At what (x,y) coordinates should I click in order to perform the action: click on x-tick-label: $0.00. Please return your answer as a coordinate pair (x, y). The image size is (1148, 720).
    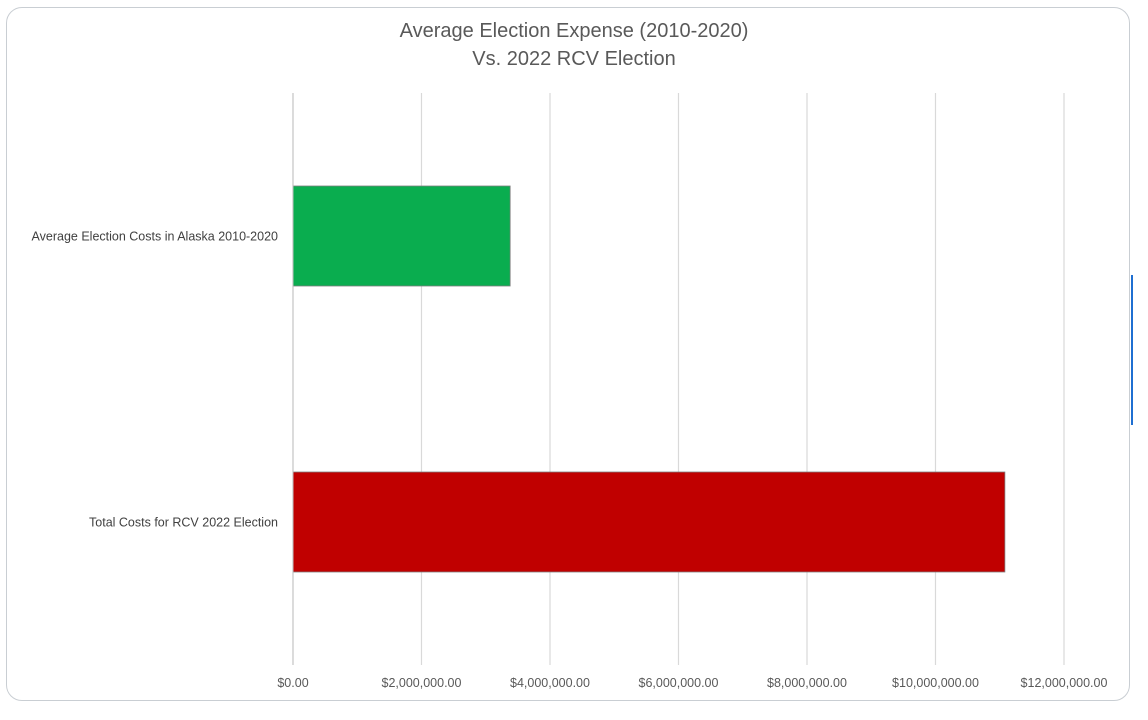
    Looking at the image, I should click on (292, 683).